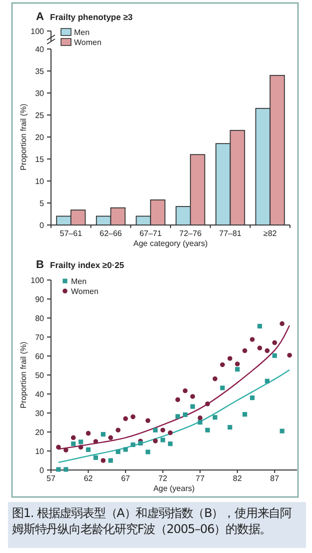  What do you see at coordinates (40, 159) in the screenshot?
I see `y-tick-label: 15` at bounding box center [40, 159].